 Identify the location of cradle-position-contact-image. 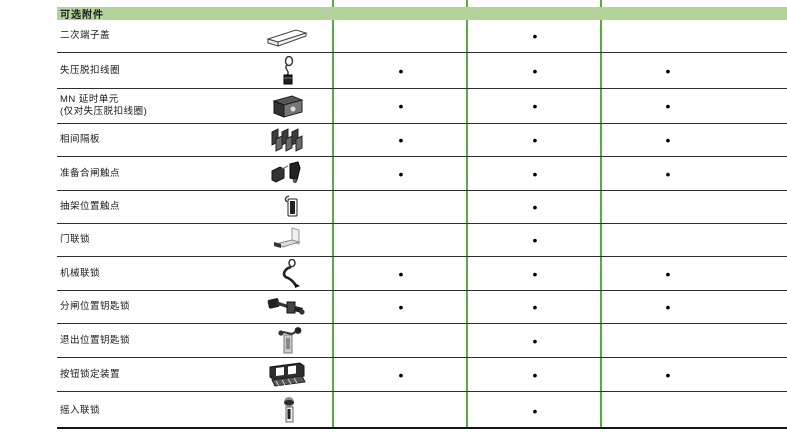
(286, 207).